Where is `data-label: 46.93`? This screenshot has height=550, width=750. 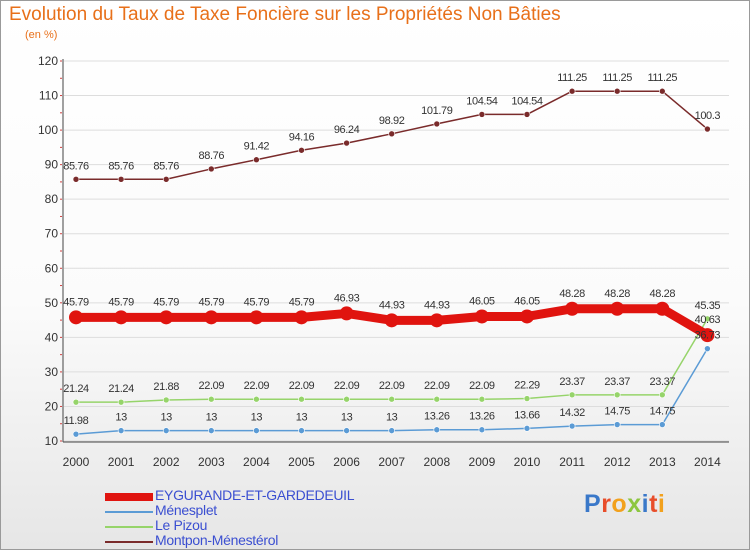
data-label: 46.93 is located at coordinates (347, 298).